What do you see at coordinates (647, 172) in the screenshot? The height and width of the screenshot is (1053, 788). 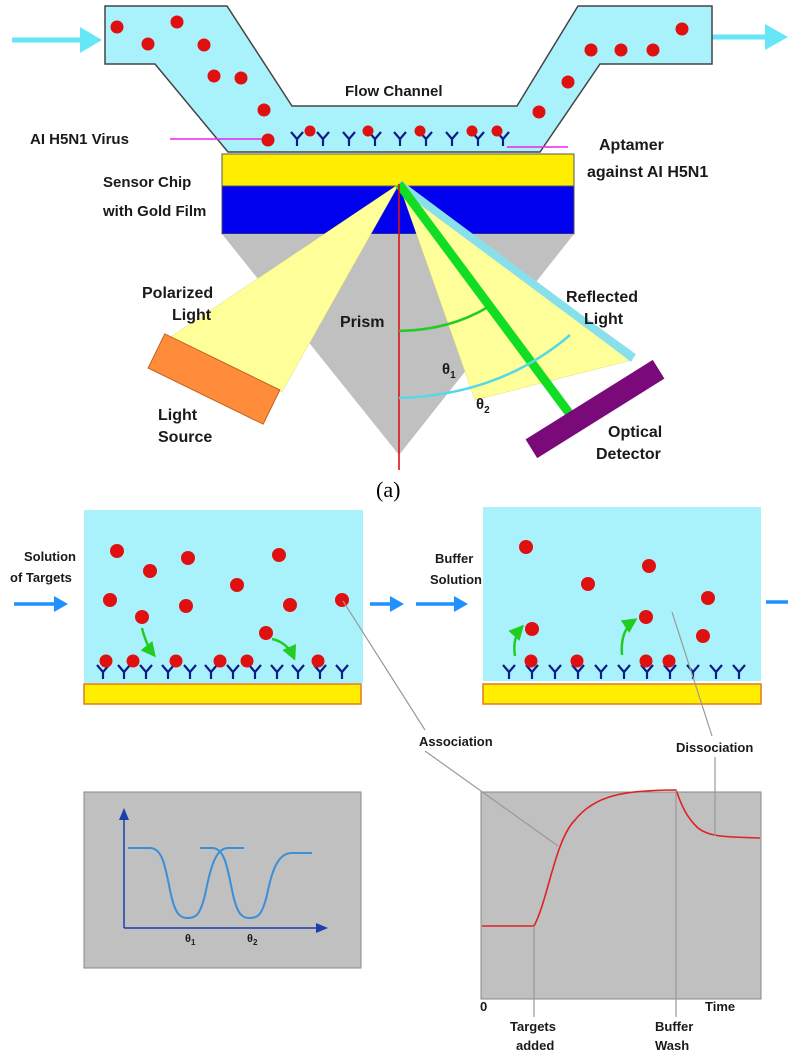 I see `aptamer-label-2: against AI H5N1` at bounding box center [647, 172].